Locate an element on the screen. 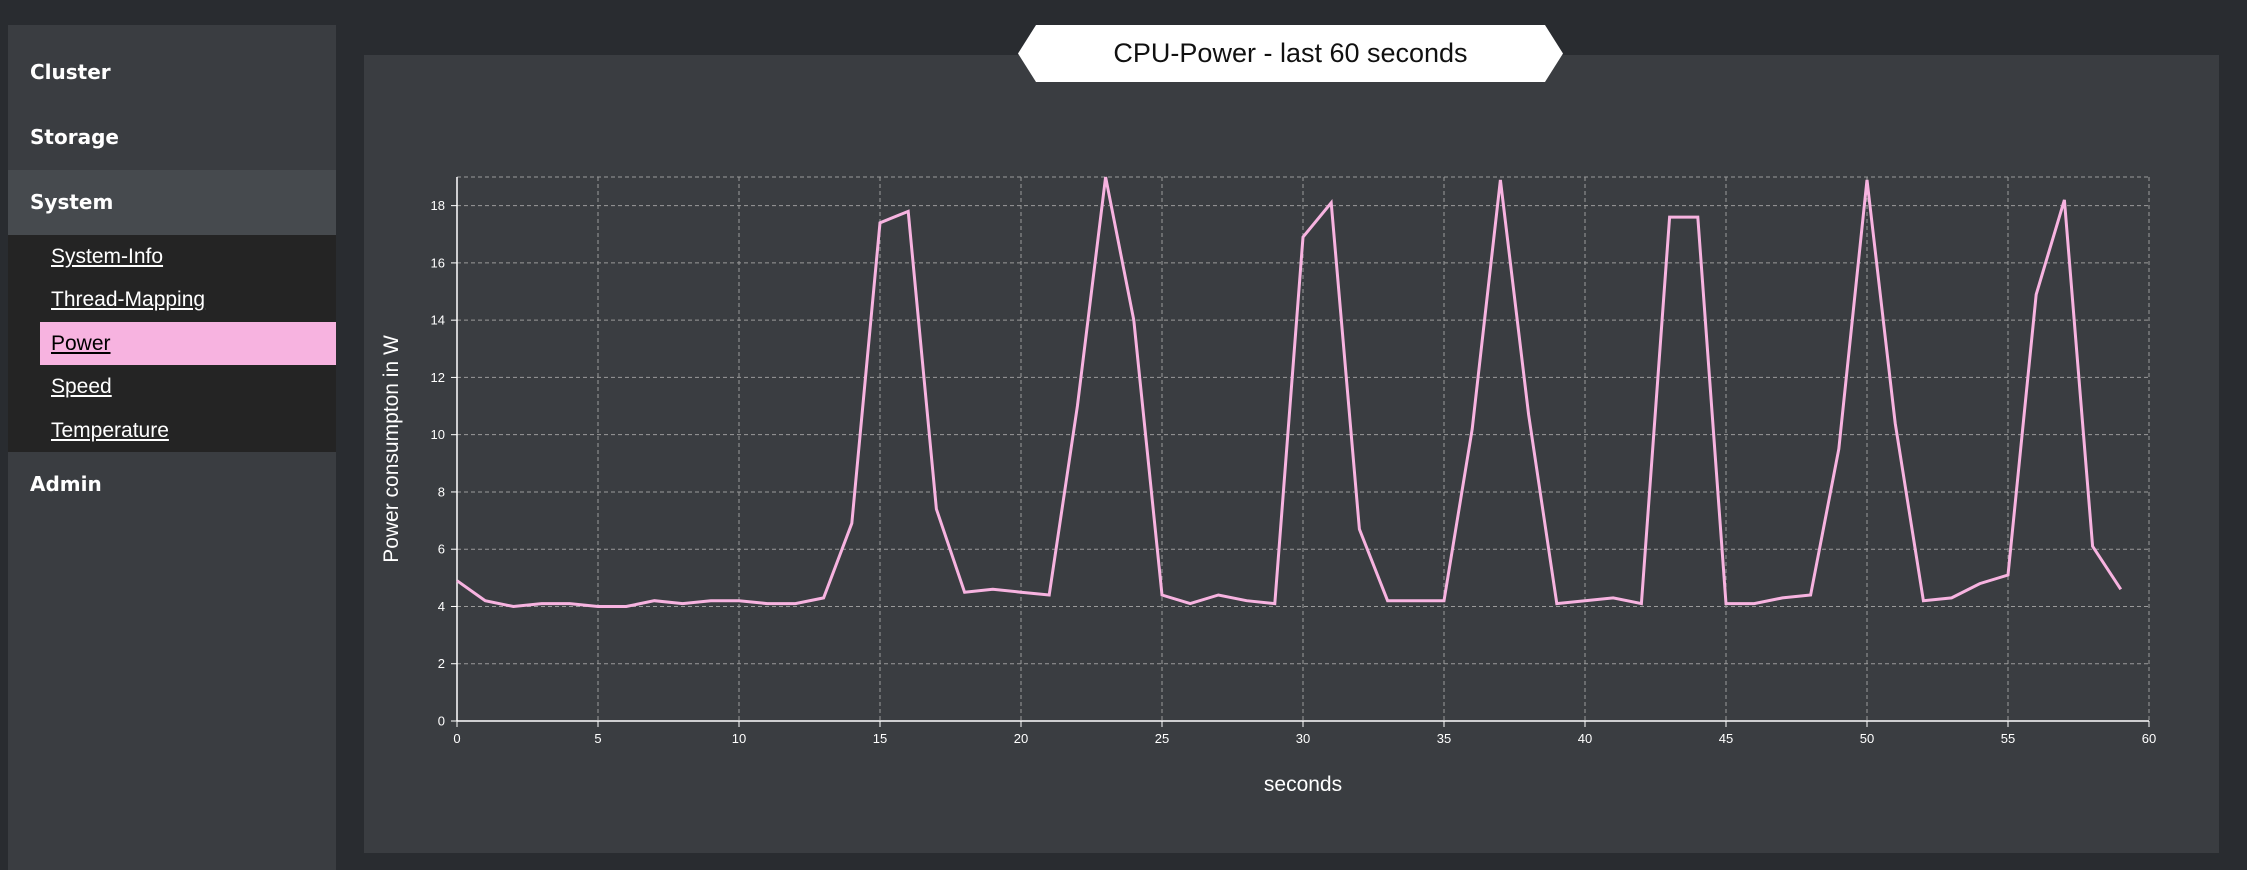 This screenshot has height=870, width=2247. x-tick-label: 40 is located at coordinates (1585, 738).